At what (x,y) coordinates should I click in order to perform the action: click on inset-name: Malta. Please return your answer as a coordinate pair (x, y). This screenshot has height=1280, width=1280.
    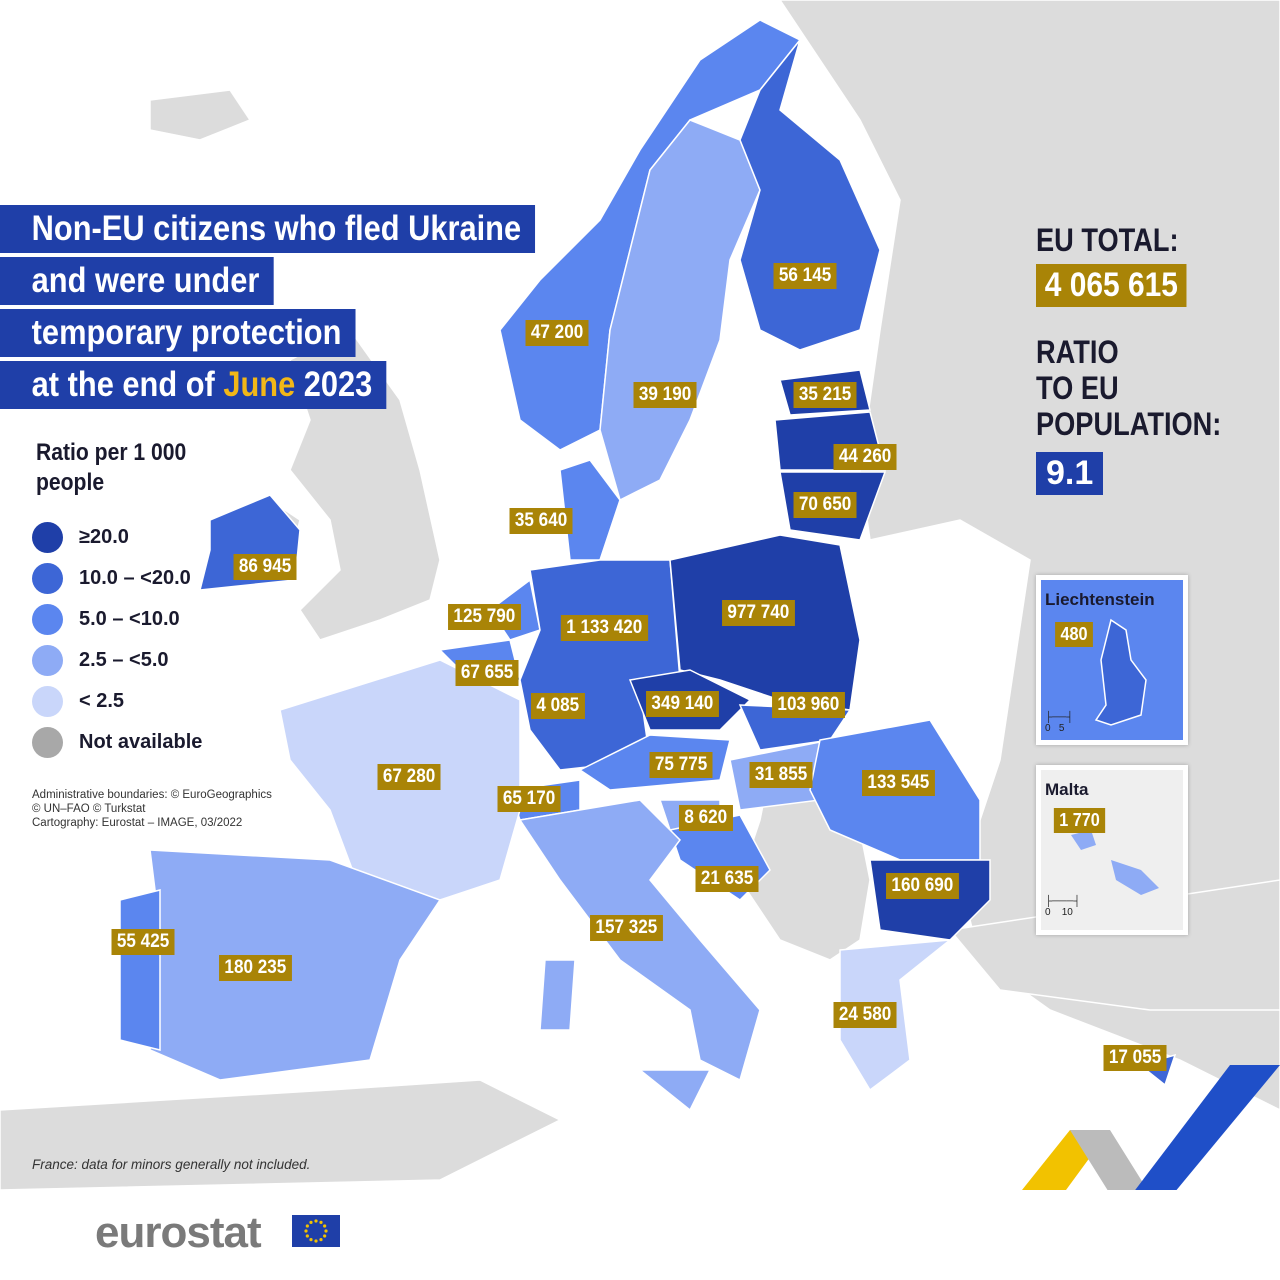
    Looking at the image, I should click on (1067, 789).